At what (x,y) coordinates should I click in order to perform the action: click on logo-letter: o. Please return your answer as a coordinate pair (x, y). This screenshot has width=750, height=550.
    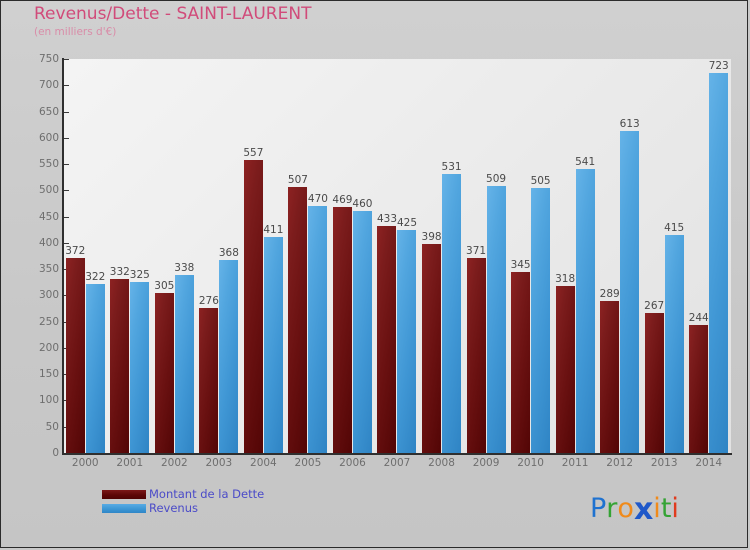
    Looking at the image, I should click on (625, 508).